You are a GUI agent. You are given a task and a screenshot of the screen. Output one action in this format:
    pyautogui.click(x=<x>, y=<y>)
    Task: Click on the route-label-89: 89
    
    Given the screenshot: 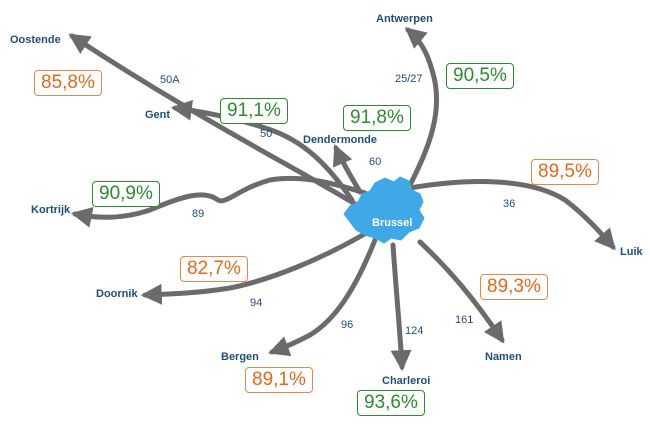 What is the action you would take?
    pyautogui.click(x=198, y=214)
    